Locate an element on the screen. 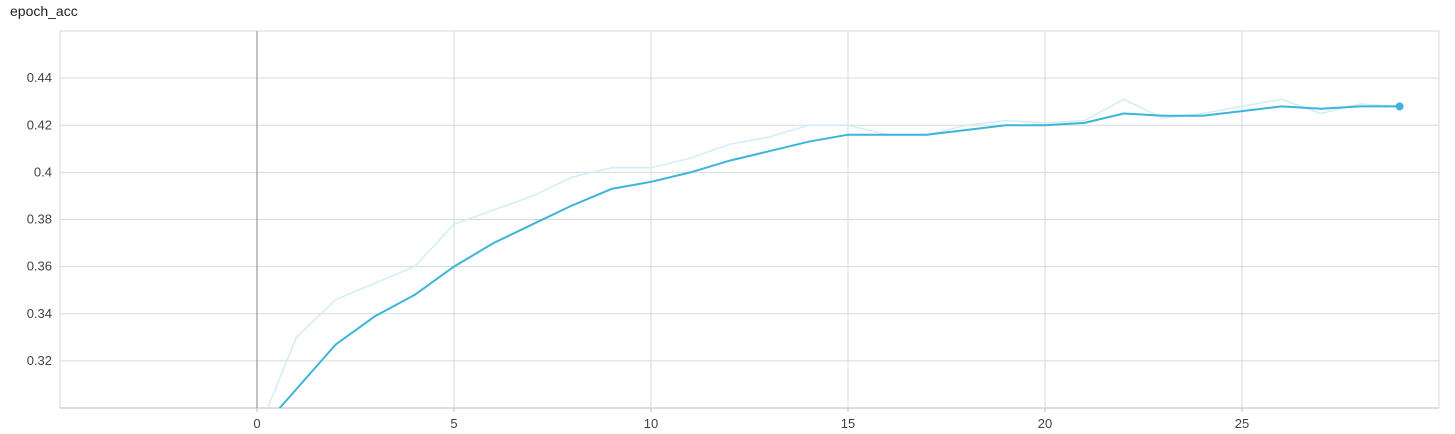  x-tick-label: 20 is located at coordinates (1045, 423).